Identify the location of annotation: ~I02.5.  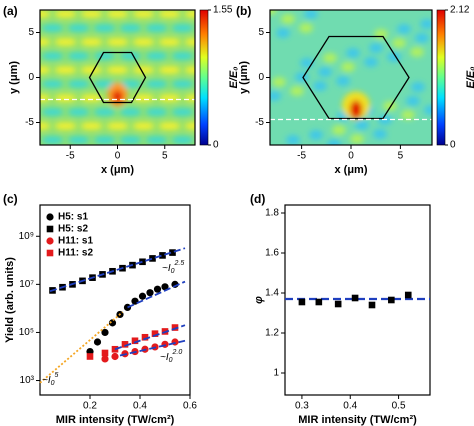
(173, 267).